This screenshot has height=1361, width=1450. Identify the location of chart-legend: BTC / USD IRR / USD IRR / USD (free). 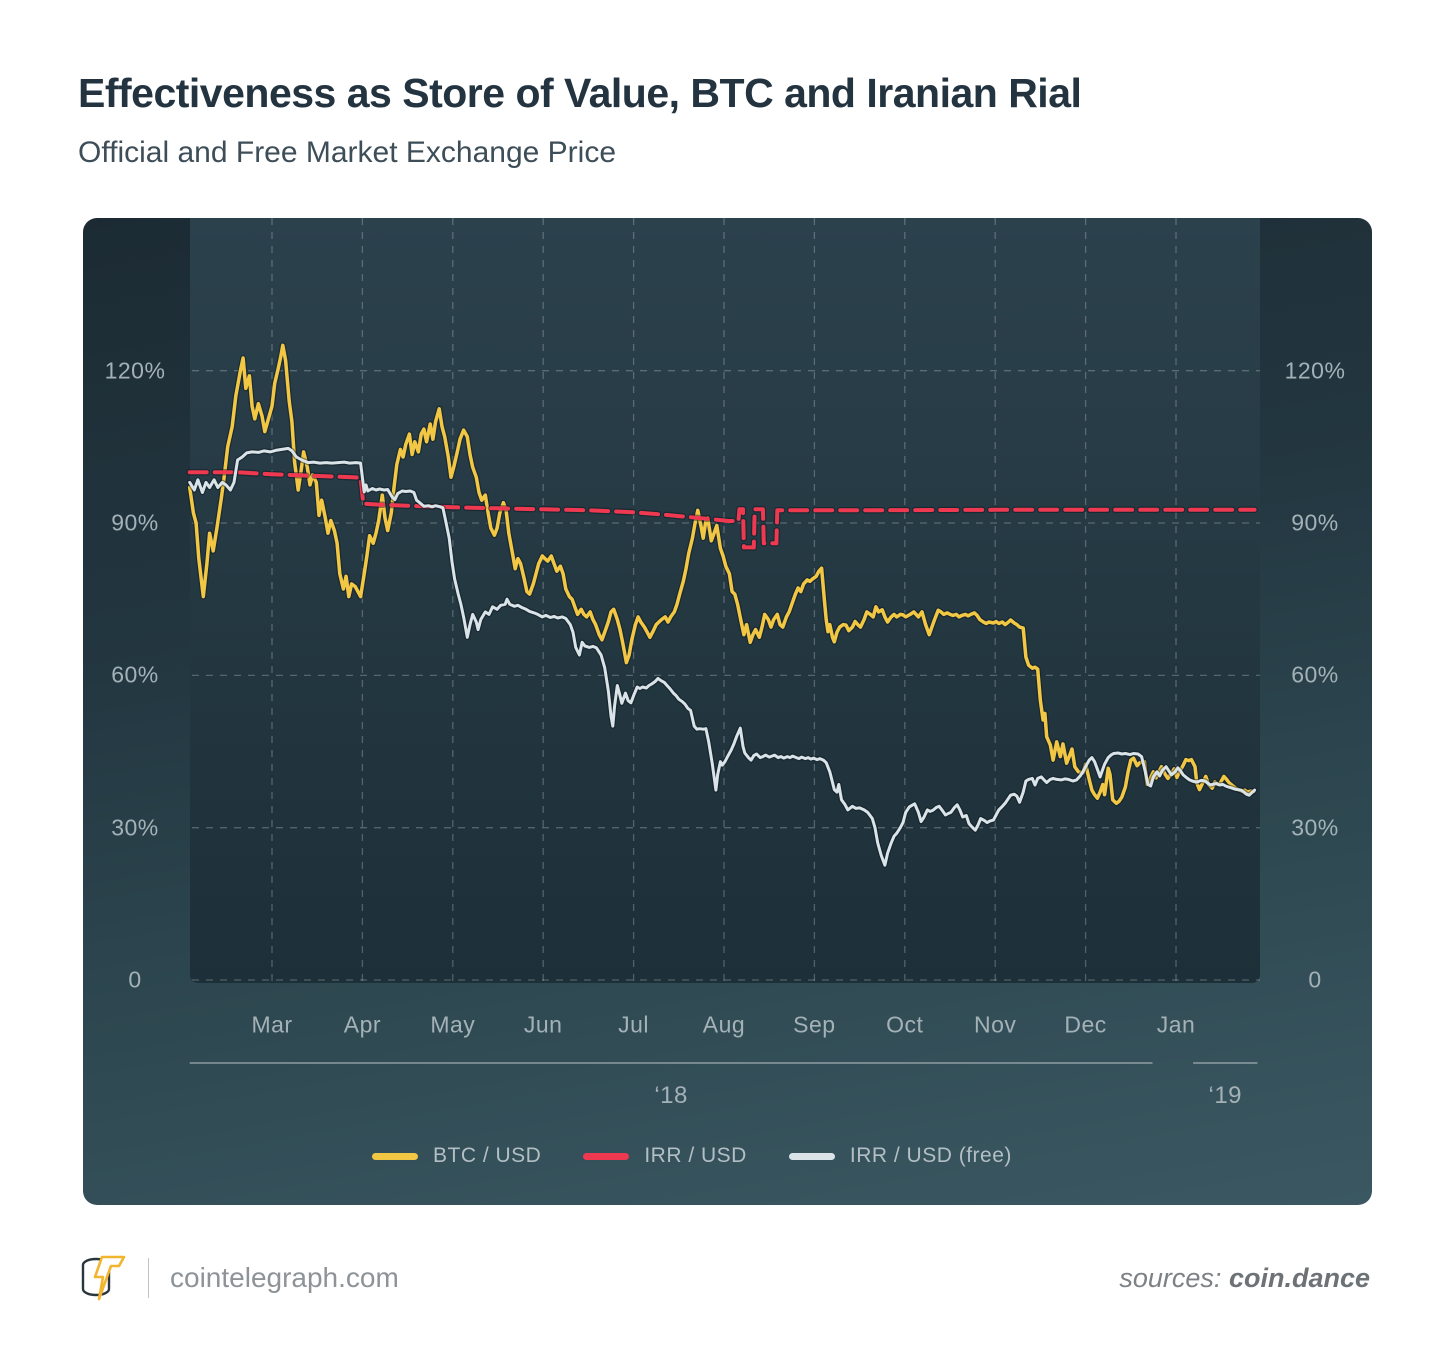
(692, 1156).